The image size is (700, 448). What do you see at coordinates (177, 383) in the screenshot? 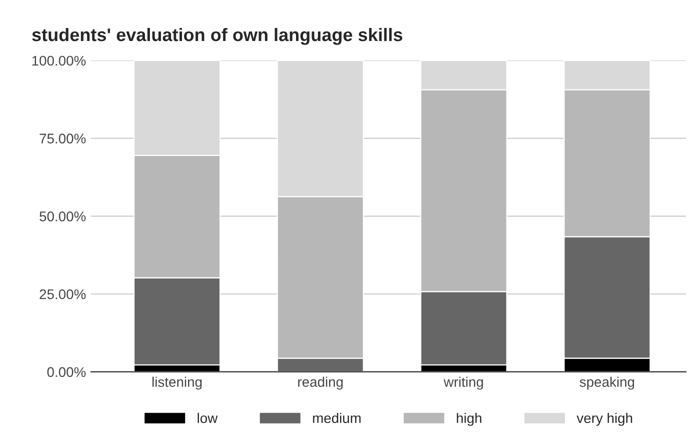
I see `x-tick-label: listening` at bounding box center [177, 383].